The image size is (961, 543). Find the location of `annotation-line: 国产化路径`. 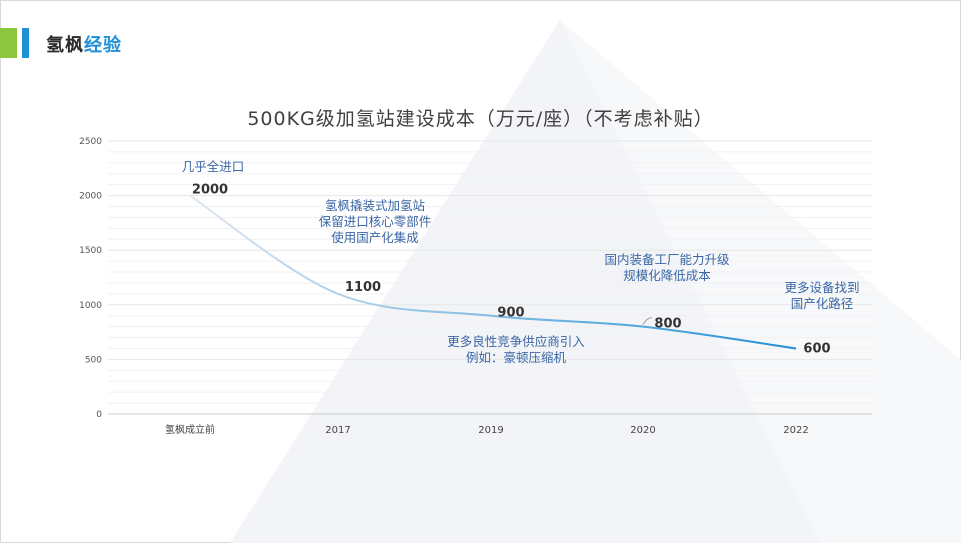

annotation-line: 国产化路径 is located at coordinates (822, 303).